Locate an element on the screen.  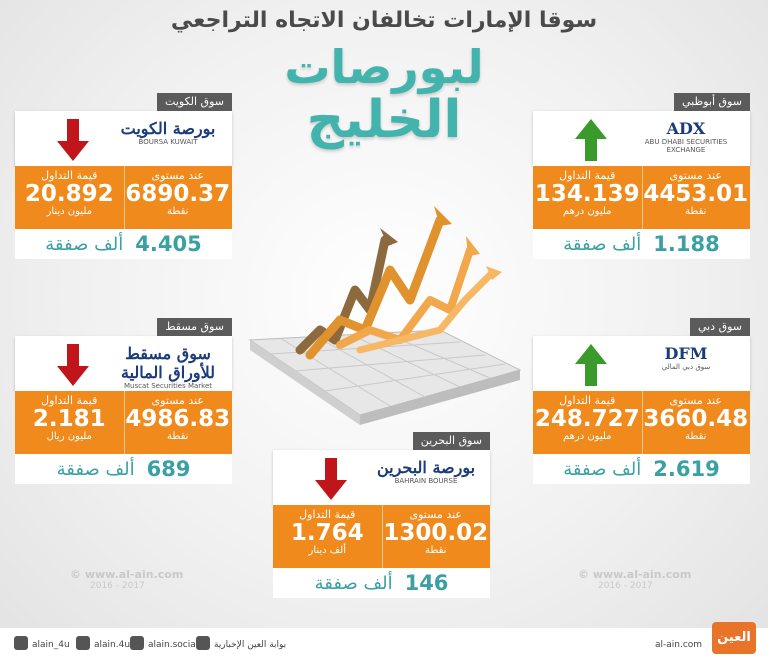
footer-link: alain_4u is located at coordinates (51, 645).